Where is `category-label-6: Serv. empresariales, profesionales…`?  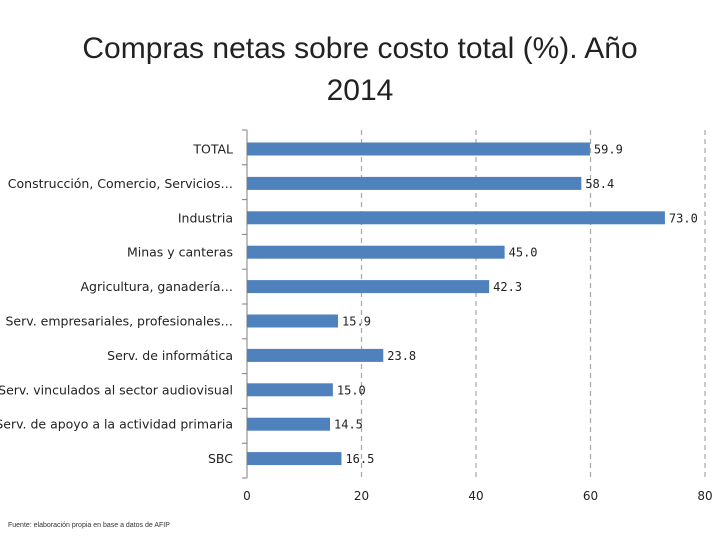
category-label-6: Serv. empresariales, profesionales… is located at coordinates (120, 321).